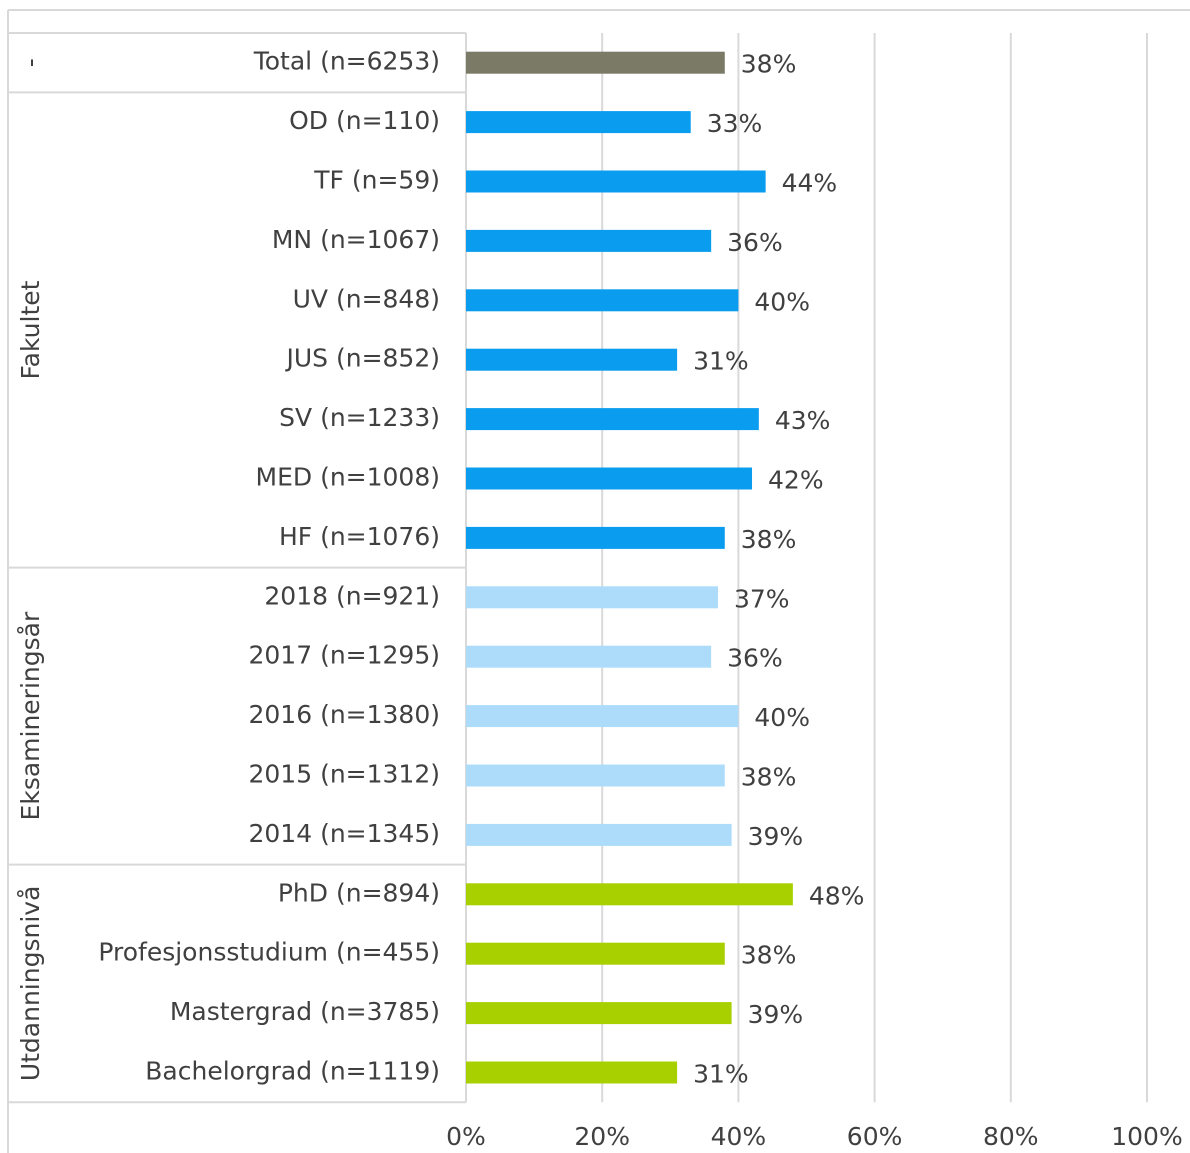 The image size is (1190, 1153). Describe the element at coordinates (362, 358) in the screenshot. I see `y-tick-label: JUS (n=852)` at that location.